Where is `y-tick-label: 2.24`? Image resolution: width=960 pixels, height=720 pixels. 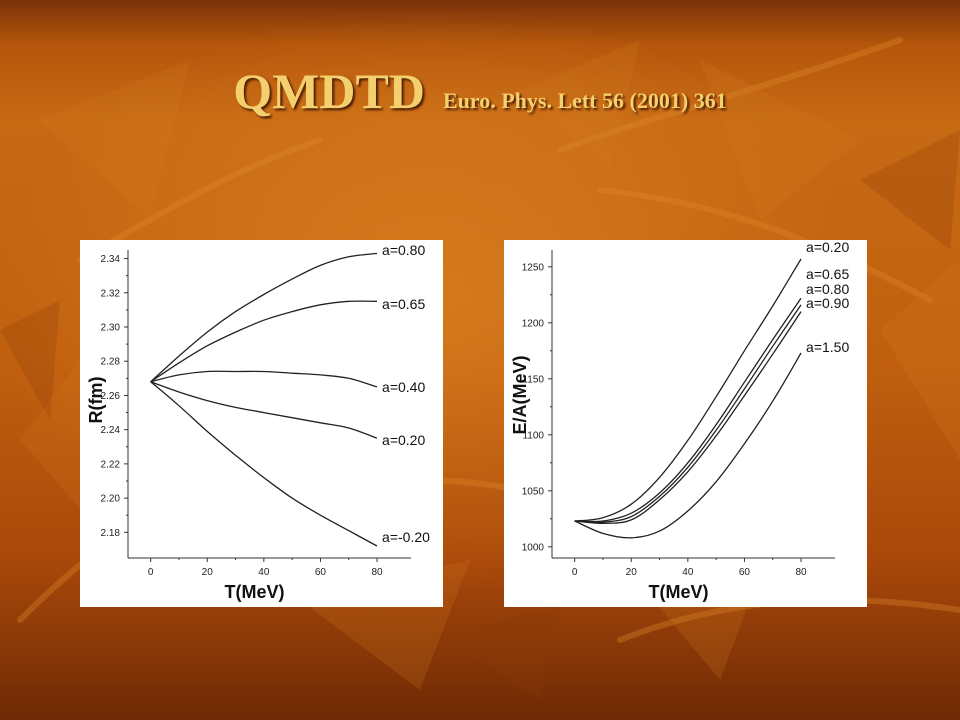
y-tick-label: 2.24 is located at coordinates (111, 430).